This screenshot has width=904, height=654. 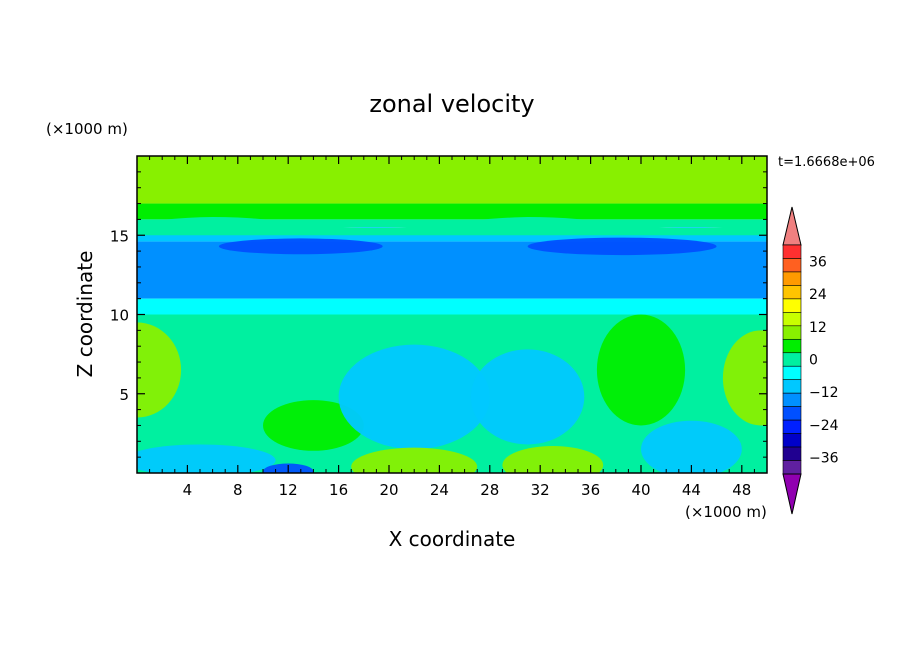 What do you see at coordinates (452, 226) in the screenshot?
I see `contour-wave` at bounding box center [452, 226].